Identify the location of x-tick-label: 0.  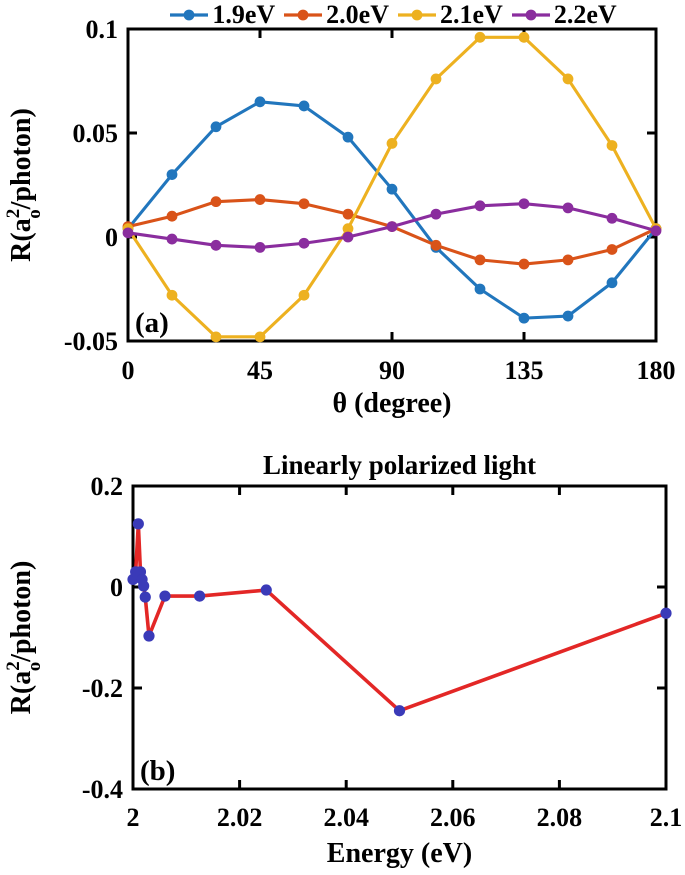
(128, 370).